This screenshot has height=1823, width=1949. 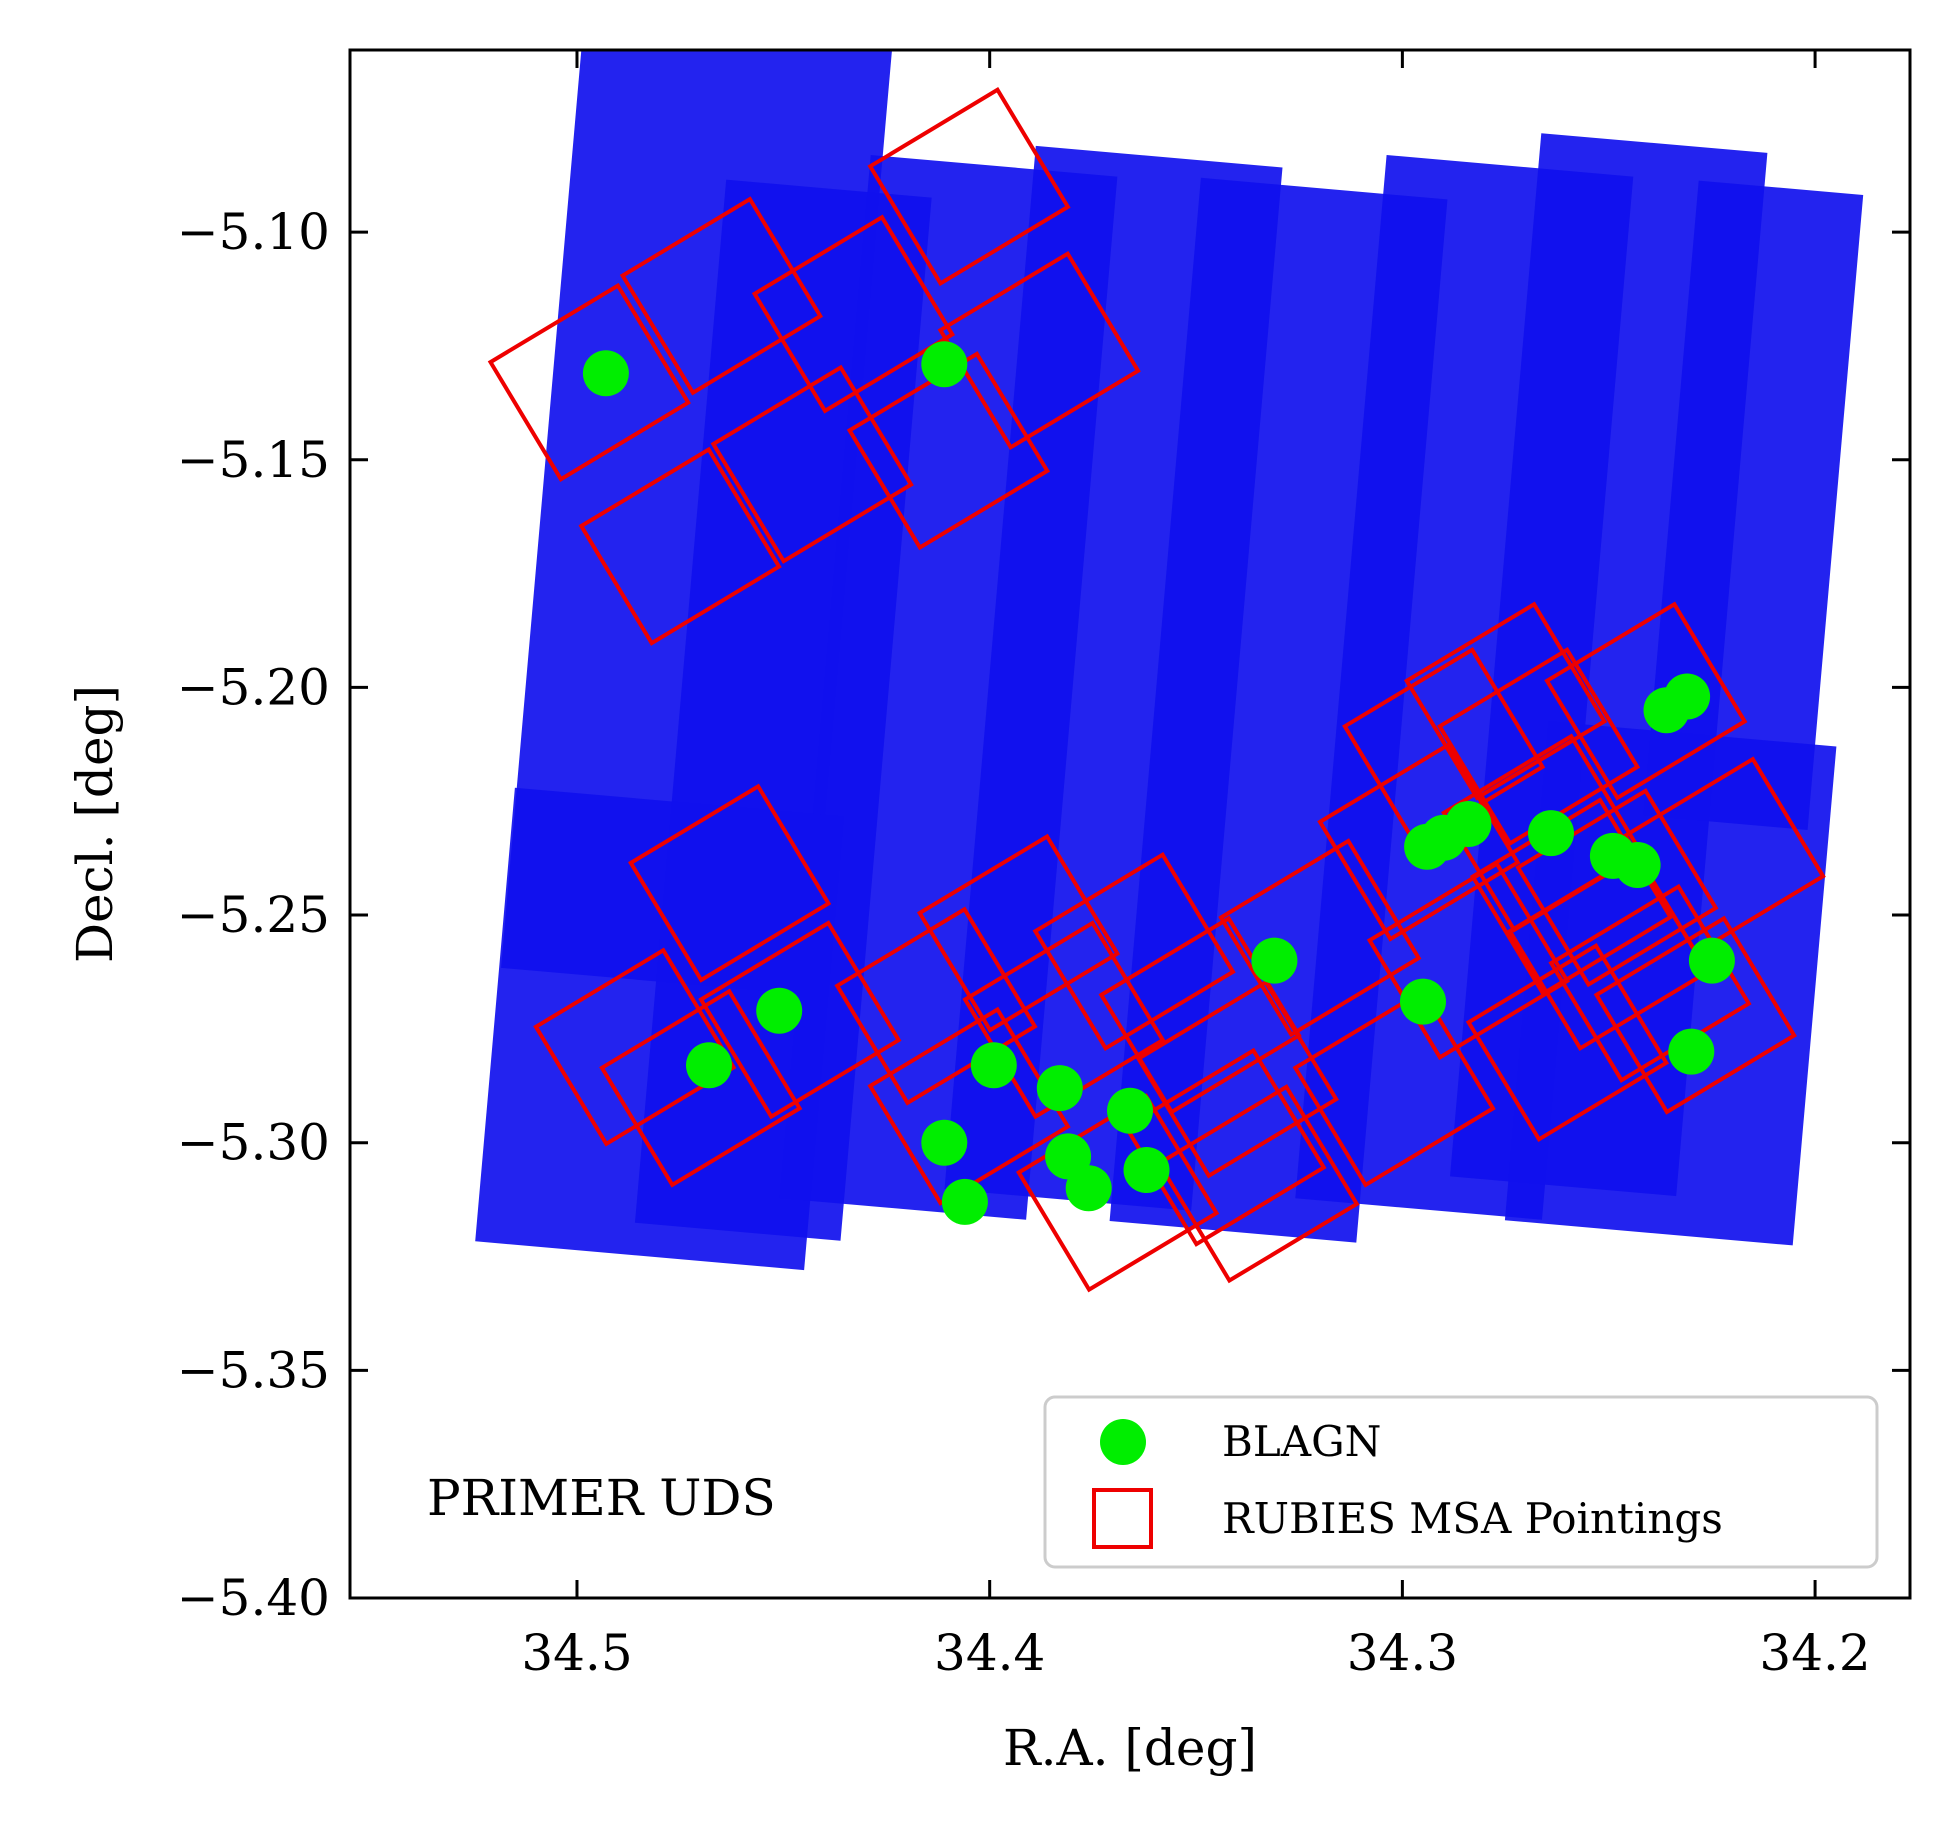 I want to click on y-tick-label-3: −5.25, so click(x=253, y=915).